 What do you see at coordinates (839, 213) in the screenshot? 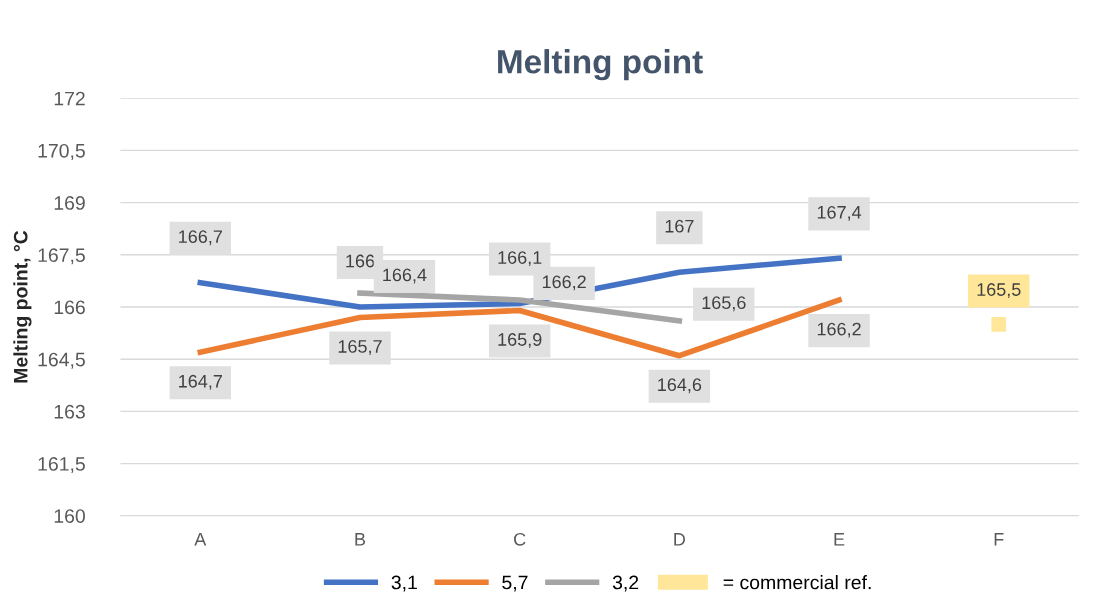
I see `data-label: 167,4` at bounding box center [839, 213].